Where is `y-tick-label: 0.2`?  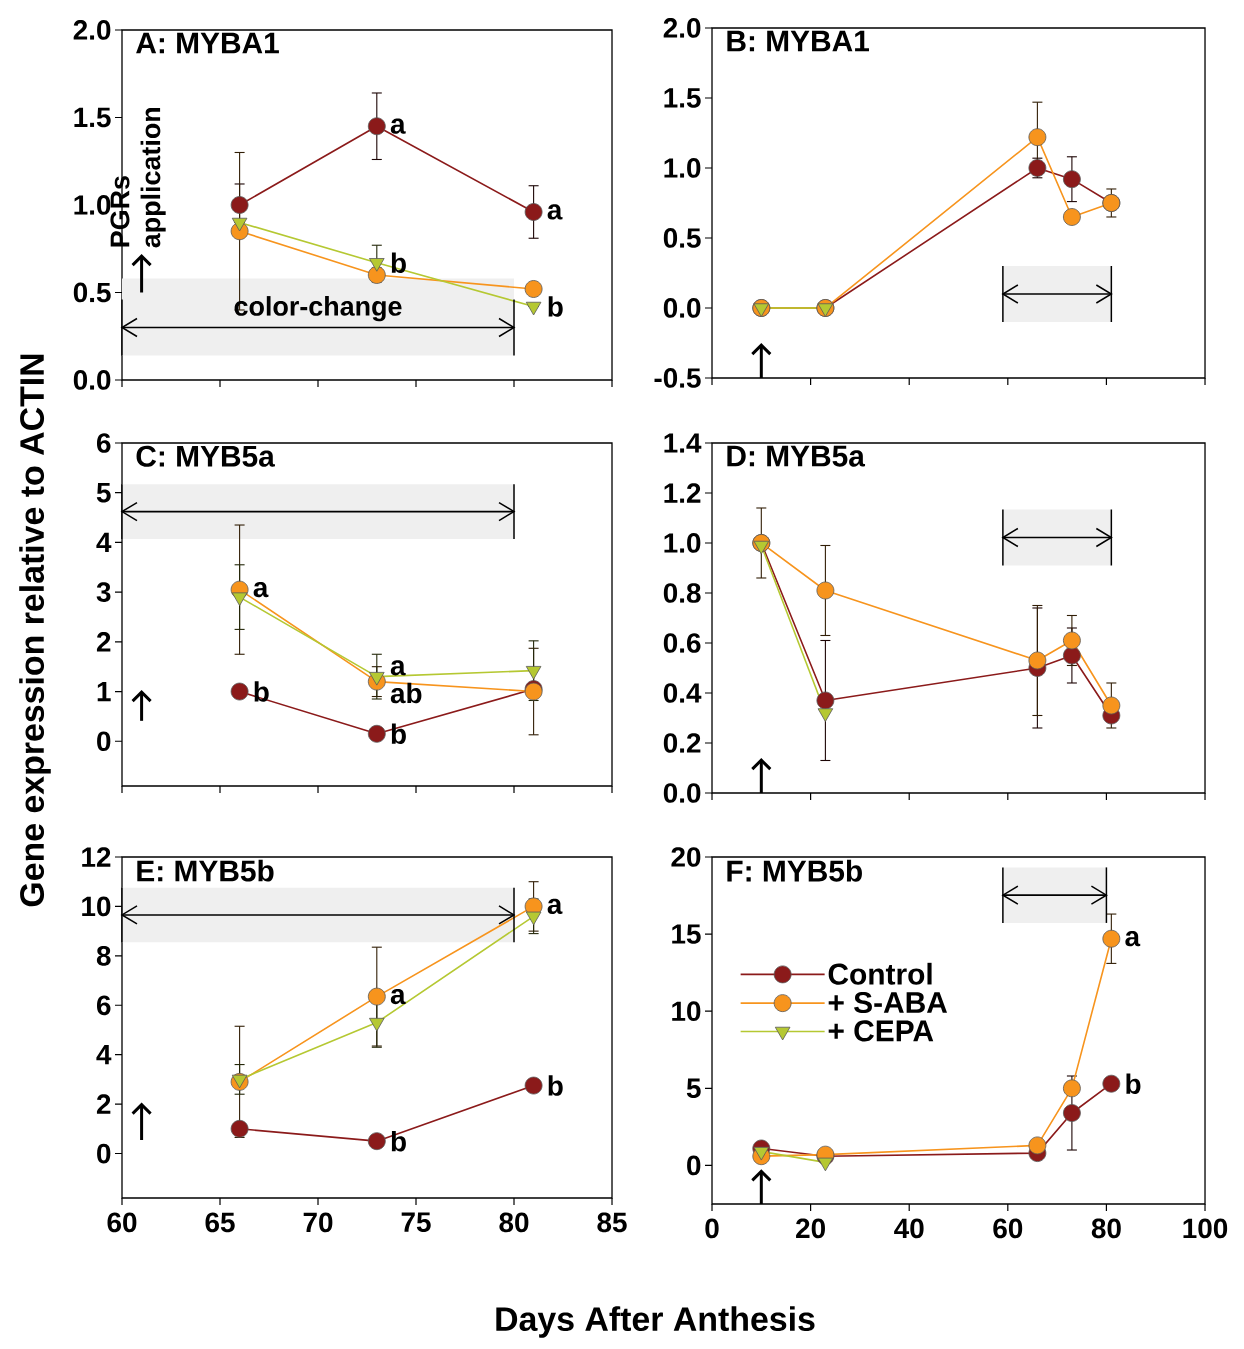
y-tick-label: 0.2 is located at coordinates (682, 743).